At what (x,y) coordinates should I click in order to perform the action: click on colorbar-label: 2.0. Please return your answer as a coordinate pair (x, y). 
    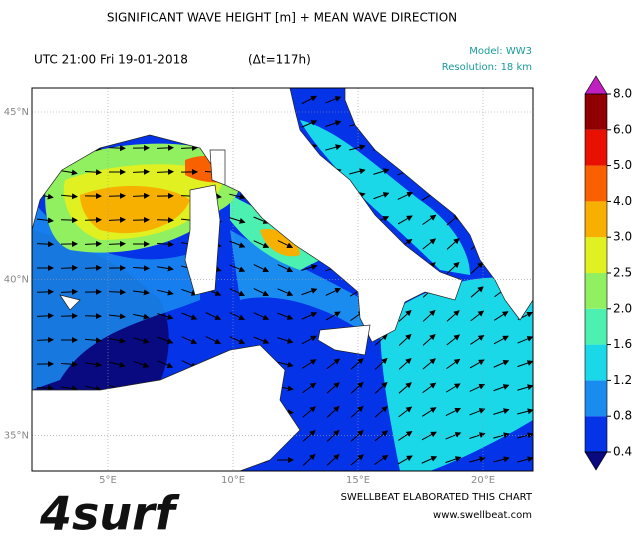
    Looking at the image, I should click on (622, 308).